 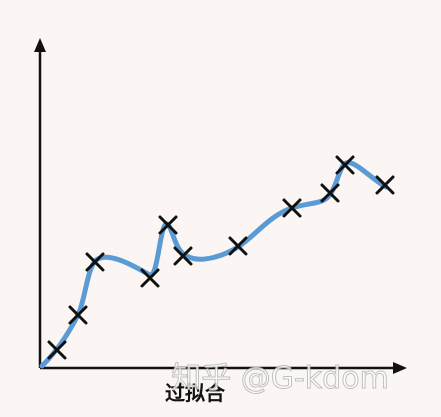 I want to click on watermark: 知乎 @G-kdom, so click(x=280, y=378).